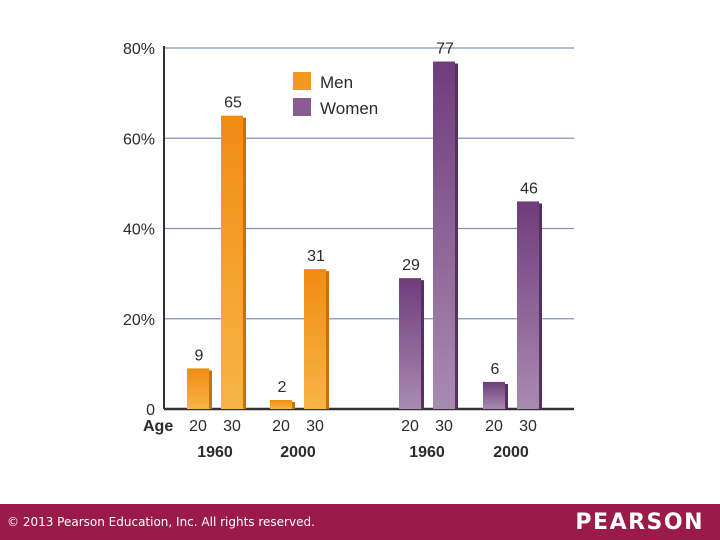 The image size is (720, 540). What do you see at coordinates (139, 320) in the screenshot?
I see `y-tick-label: 20%` at bounding box center [139, 320].